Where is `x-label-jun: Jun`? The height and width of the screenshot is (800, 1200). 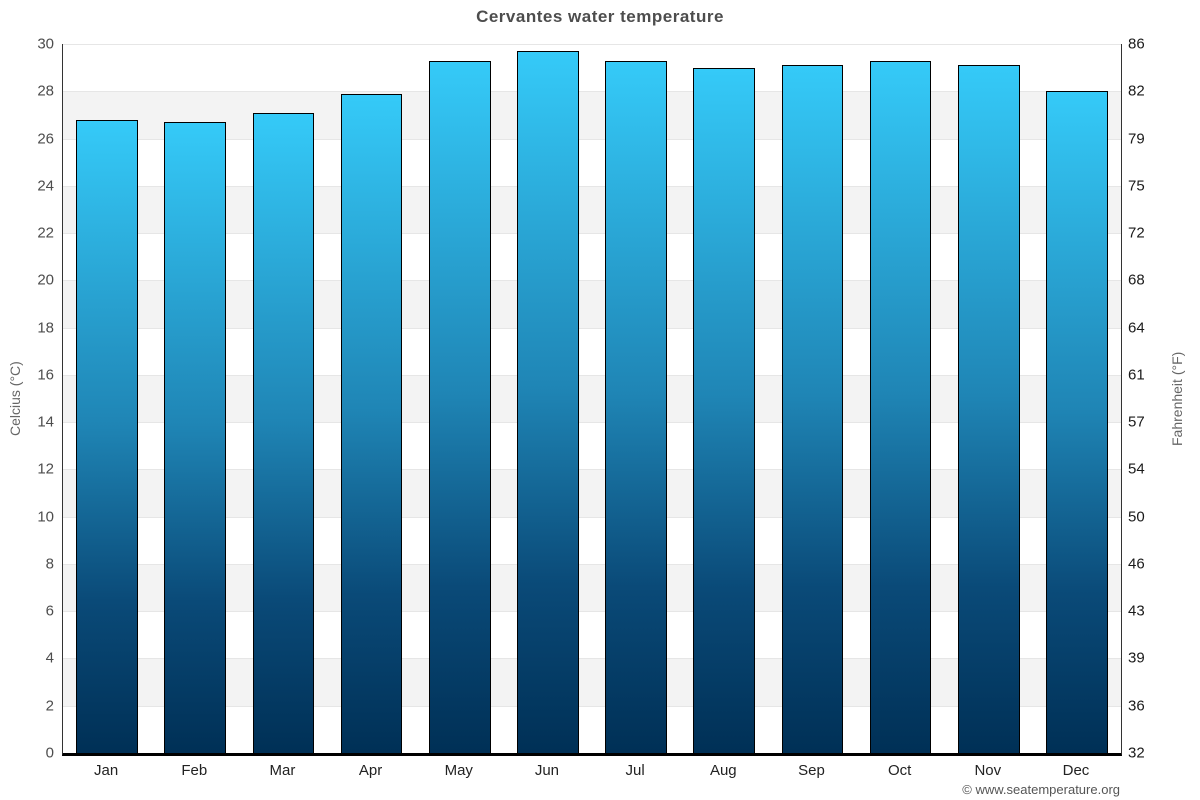
x-label-jun: Jun is located at coordinates (547, 770).